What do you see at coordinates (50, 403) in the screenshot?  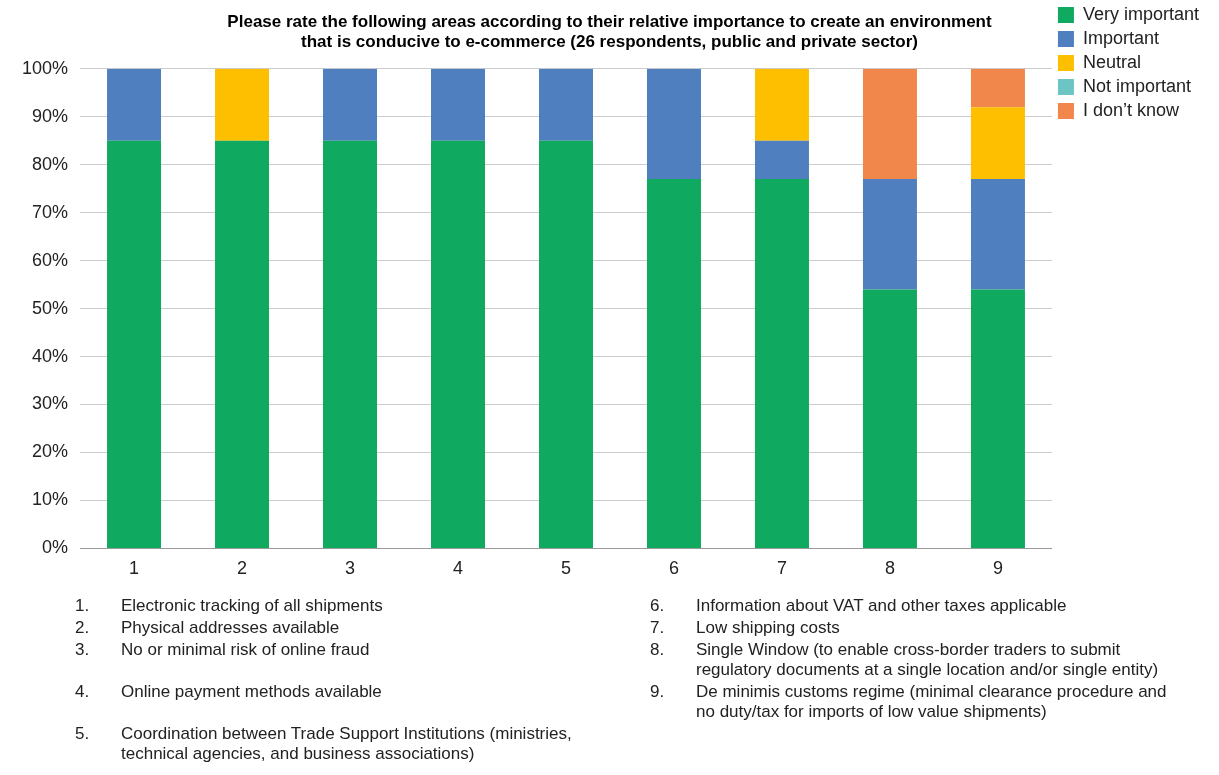 I see `y-tick-label: 30%` at bounding box center [50, 403].